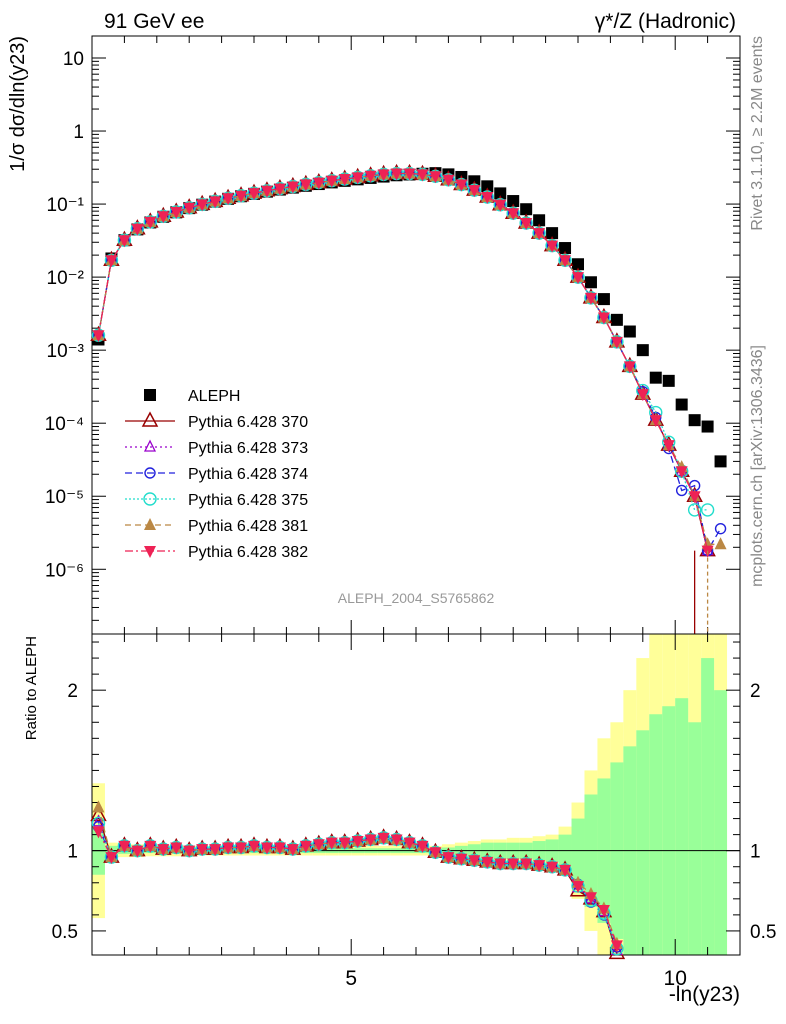  I want to click on legend-entry-6: Pythia 6.428 382, so click(216, 552).